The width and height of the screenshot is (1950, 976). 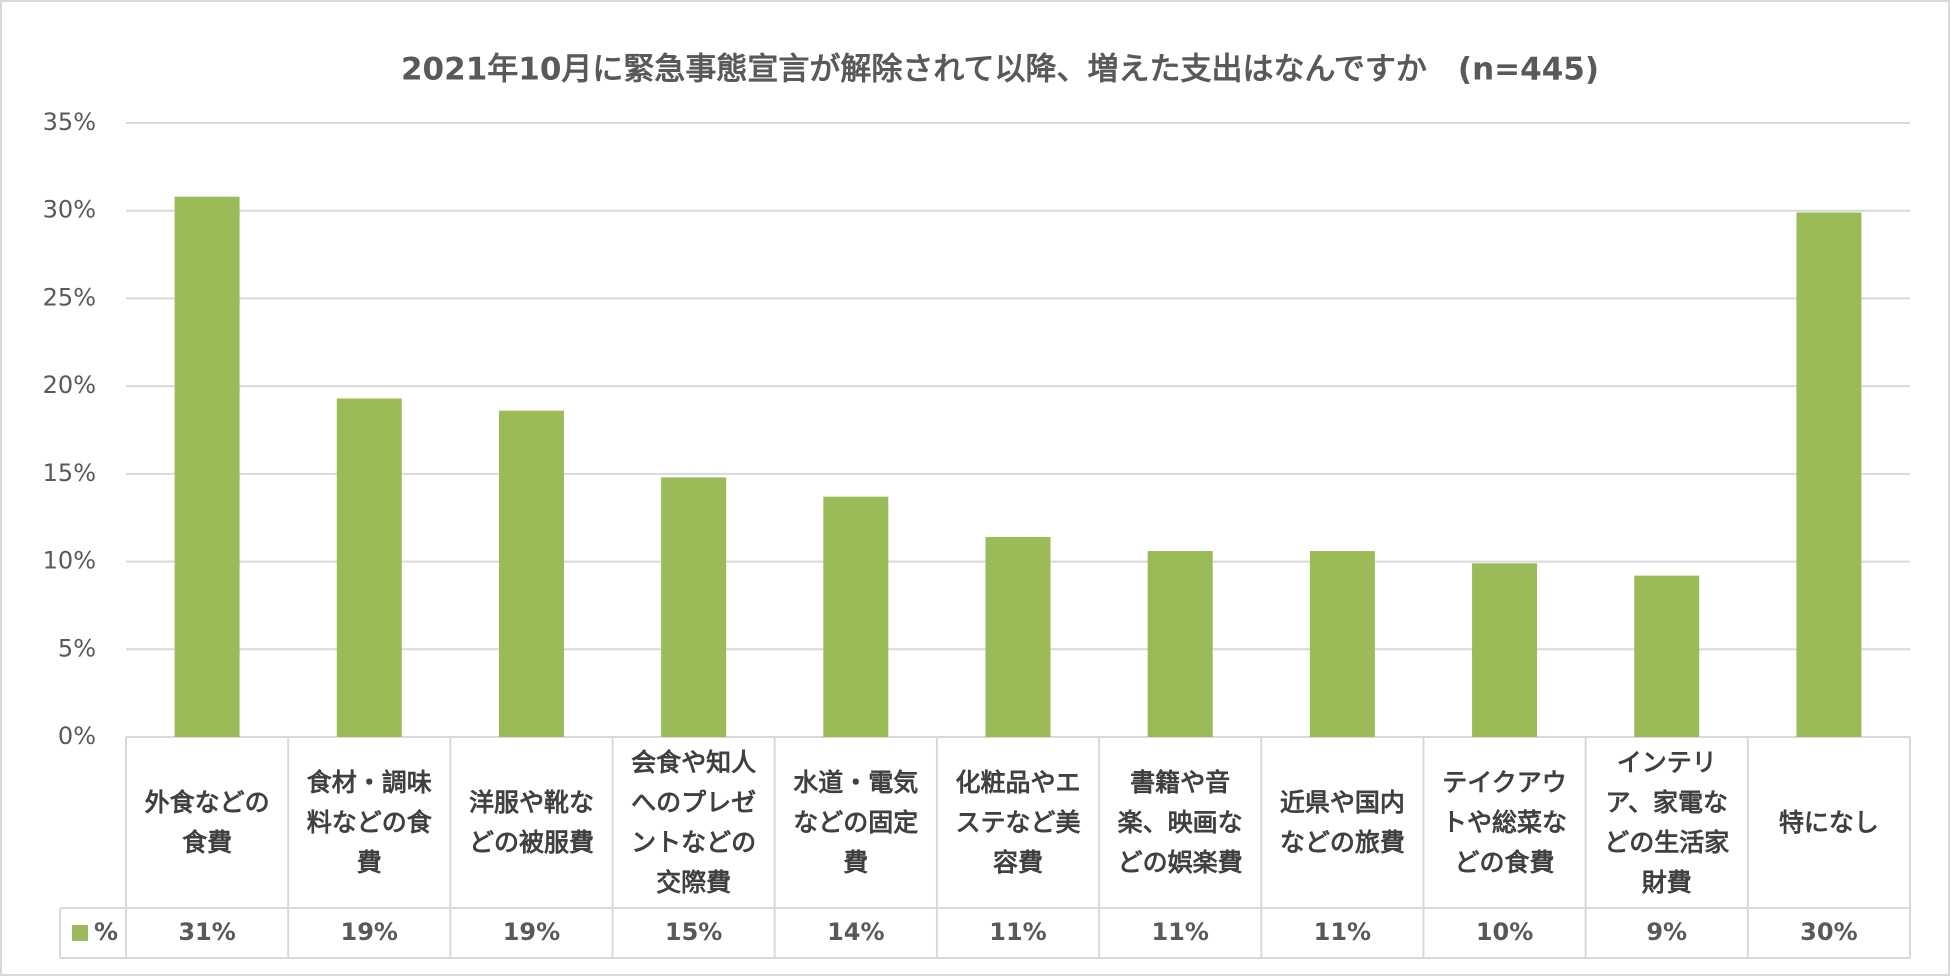 I want to click on legend-swatch, so click(x=80, y=933).